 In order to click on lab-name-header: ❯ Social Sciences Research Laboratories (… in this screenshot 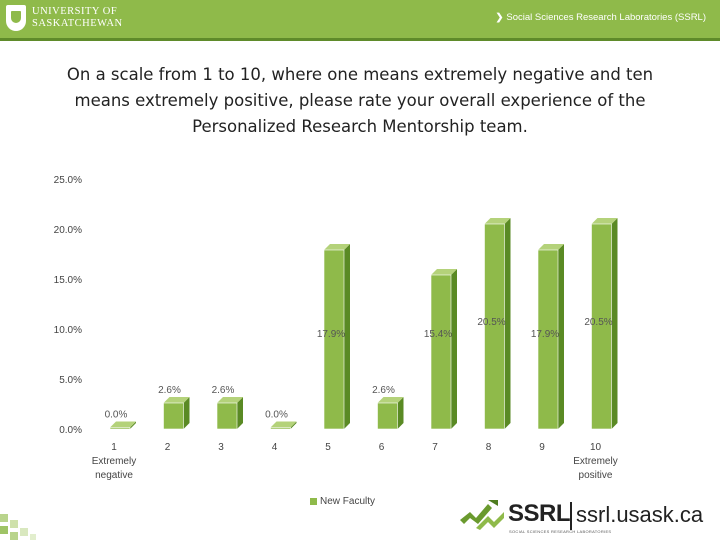, I will do `click(600, 17)`.